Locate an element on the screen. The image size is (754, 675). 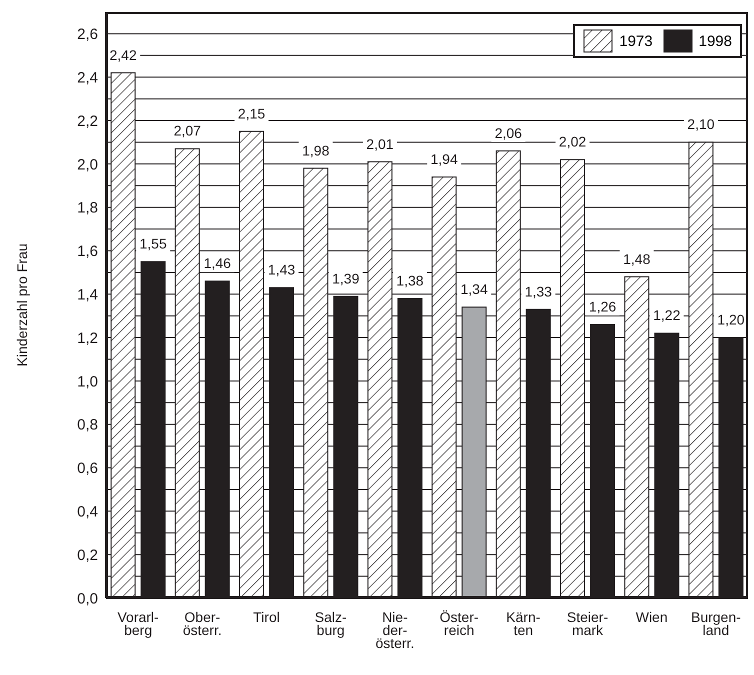
x-tick-label: Tirol is located at coordinates (266, 617).